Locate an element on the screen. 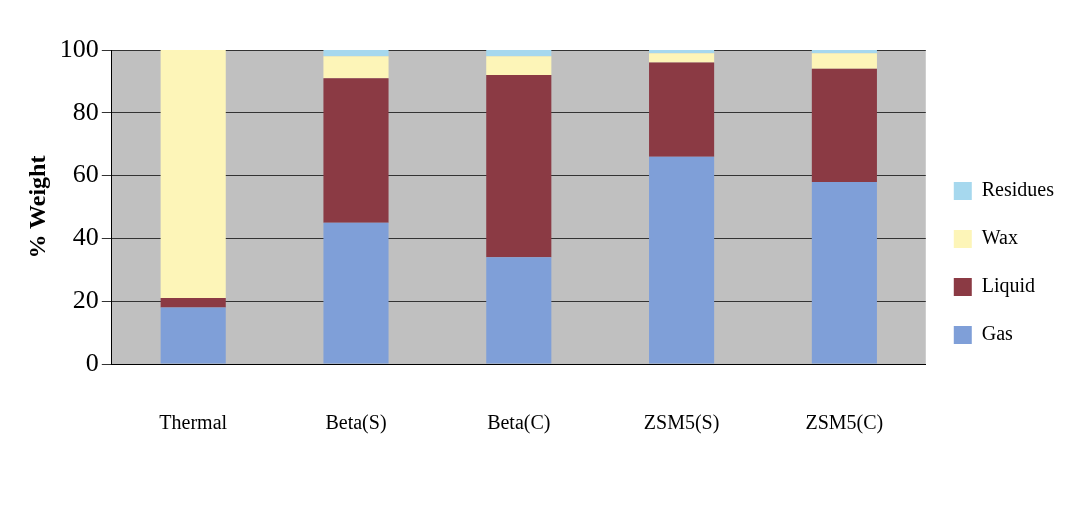 The width and height of the screenshot is (1074, 516). x-tick-label: Thermal is located at coordinates (193, 422).